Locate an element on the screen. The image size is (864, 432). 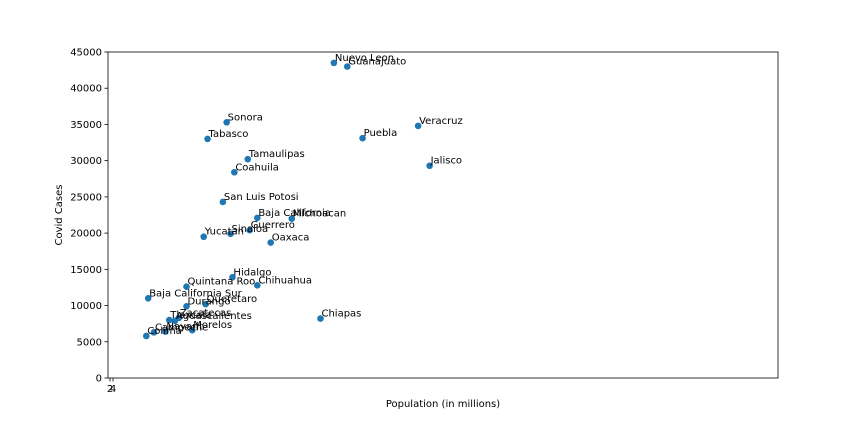
y-tick-label: 35000 is located at coordinates (86, 125).